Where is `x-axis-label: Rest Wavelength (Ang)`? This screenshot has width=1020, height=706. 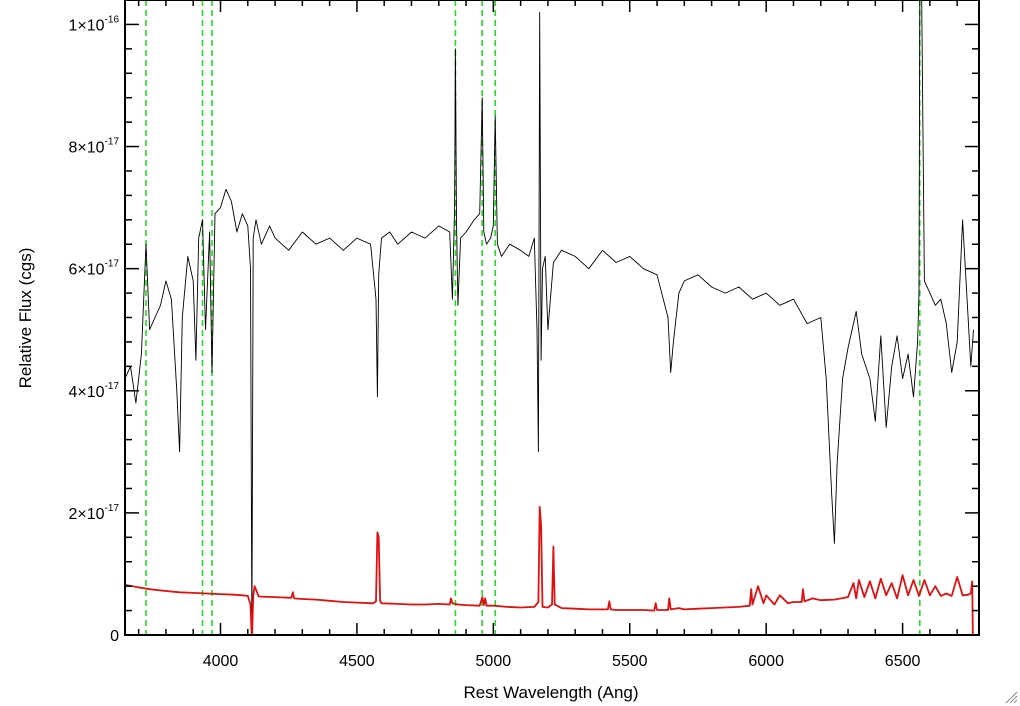 x-axis-label: Rest Wavelength (Ang) is located at coordinates (550, 692).